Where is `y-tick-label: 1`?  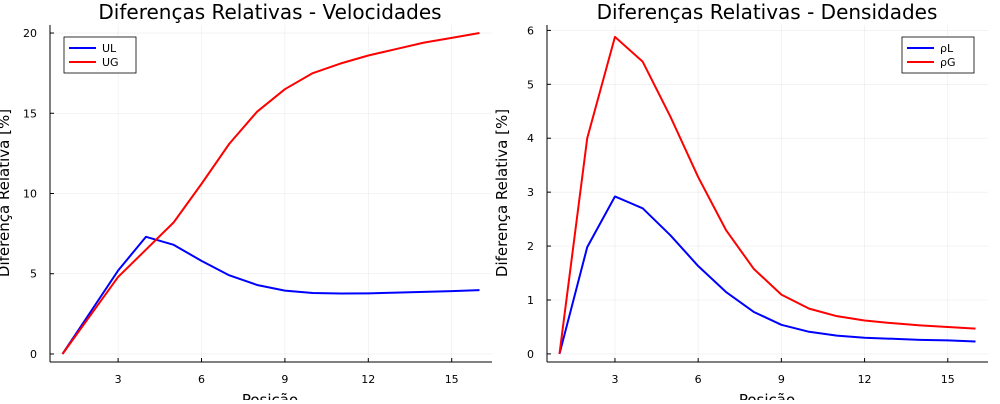 y-tick-label: 1 is located at coordinates (530, 300).